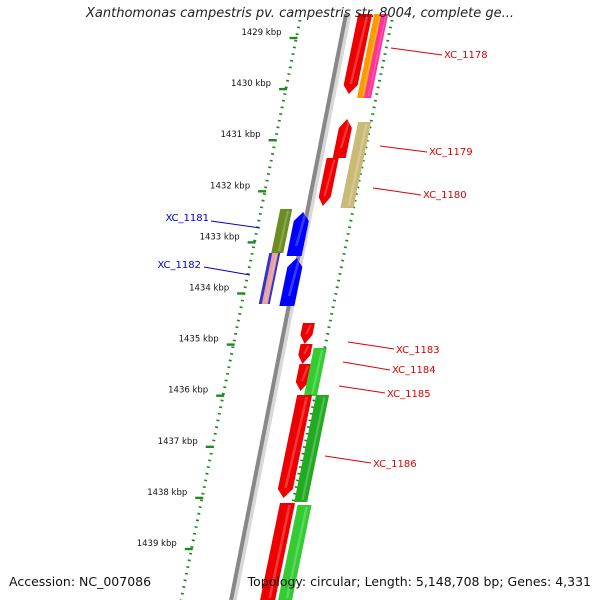 The image size is (600, 600). Describe the element at coordinates (305, 373) in the screenshot. I see `gene-xc-1185-highlight` at that location.